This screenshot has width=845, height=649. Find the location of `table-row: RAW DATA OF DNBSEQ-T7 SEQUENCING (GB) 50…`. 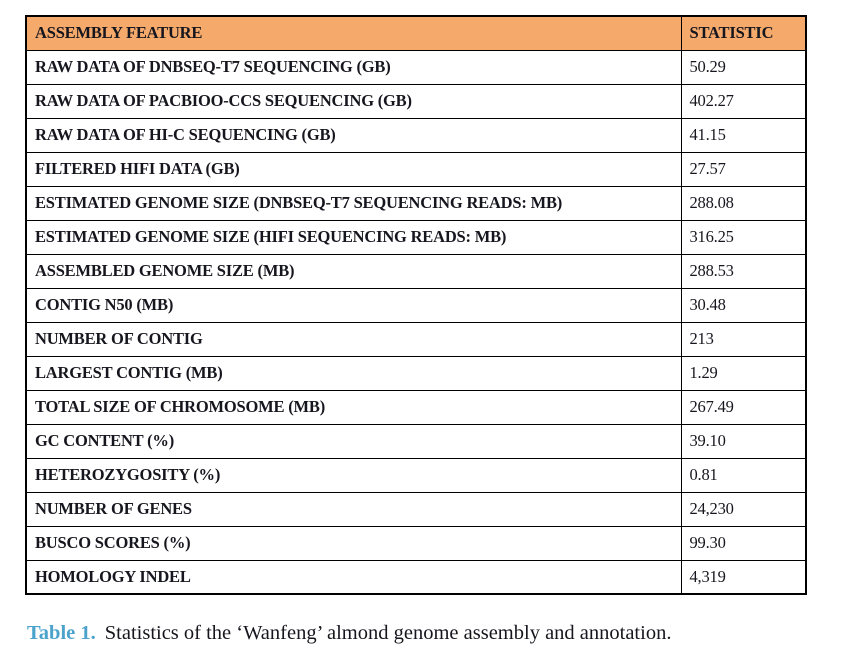

table-row: RAW DATA OF DNBSEQ-T7 SEQUENCING (GB) 50… is located at coordinates (416, 67).